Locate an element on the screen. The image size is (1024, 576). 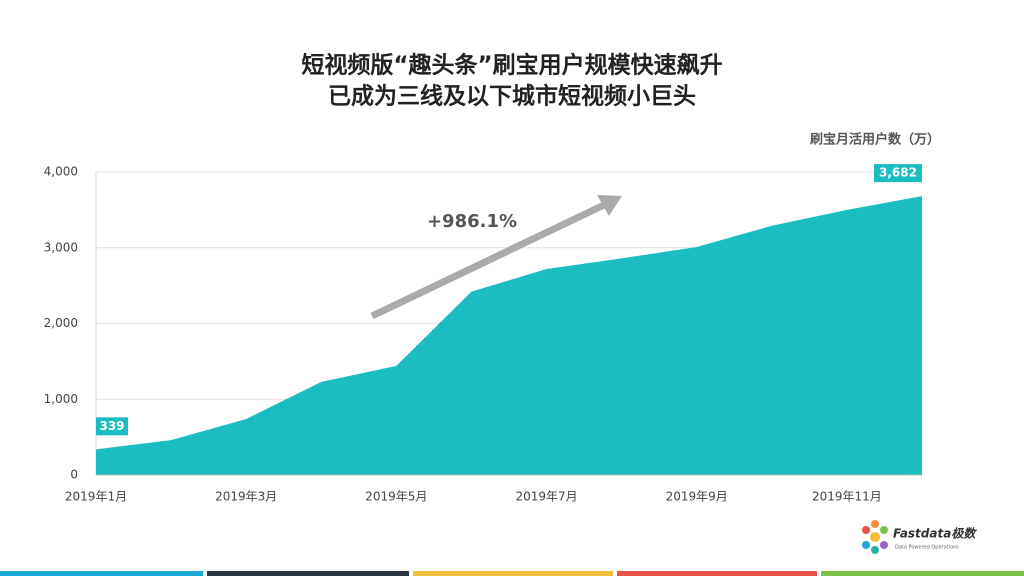
trend-arrow-head is located at coordinates (609, 205).